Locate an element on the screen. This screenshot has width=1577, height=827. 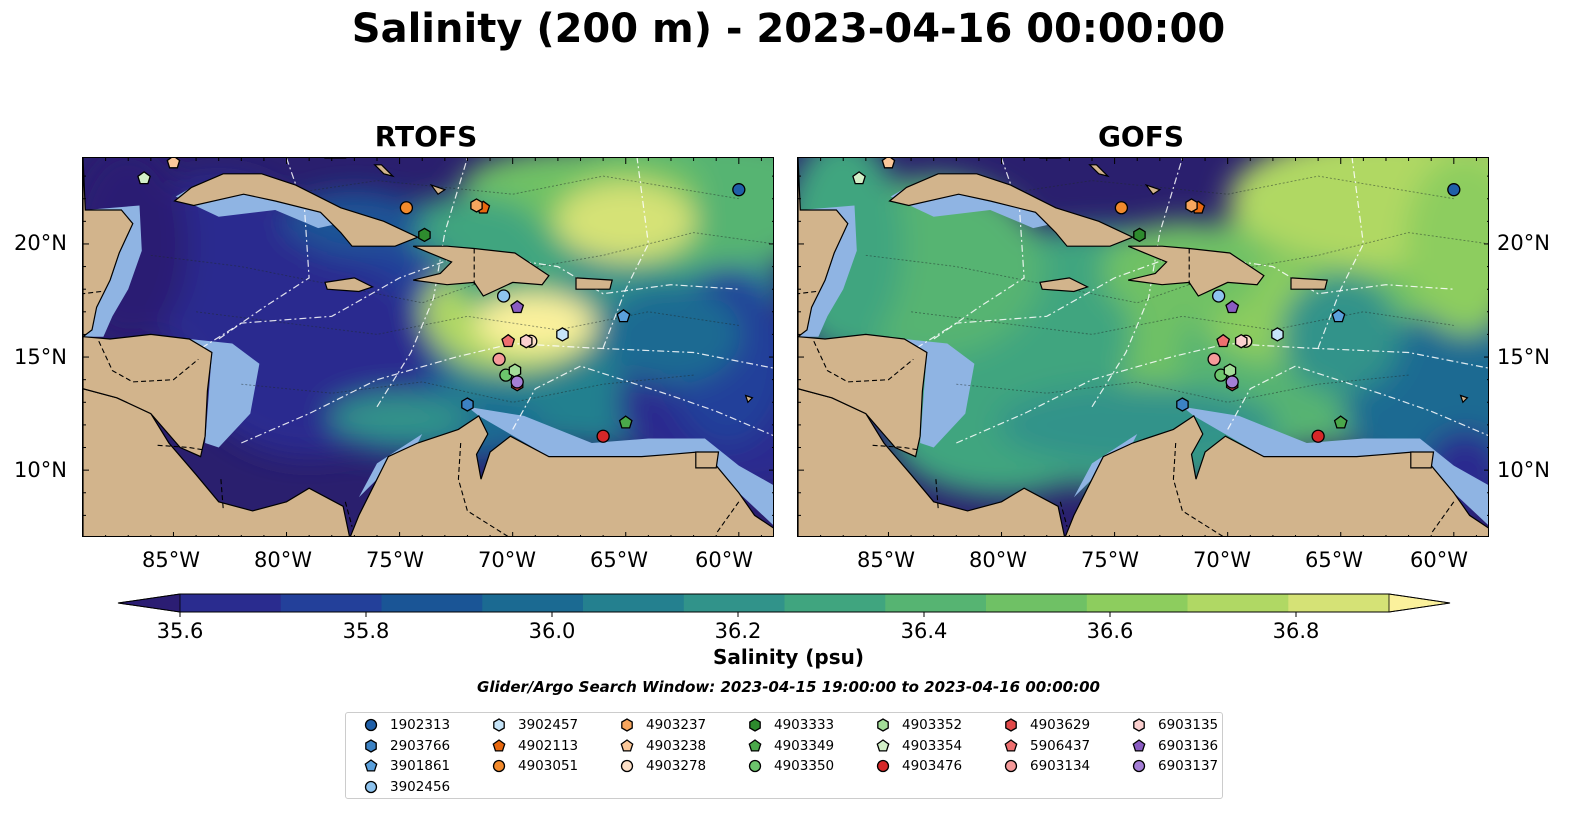
colorbar-high-extension is located at coordinates (1419, 603).